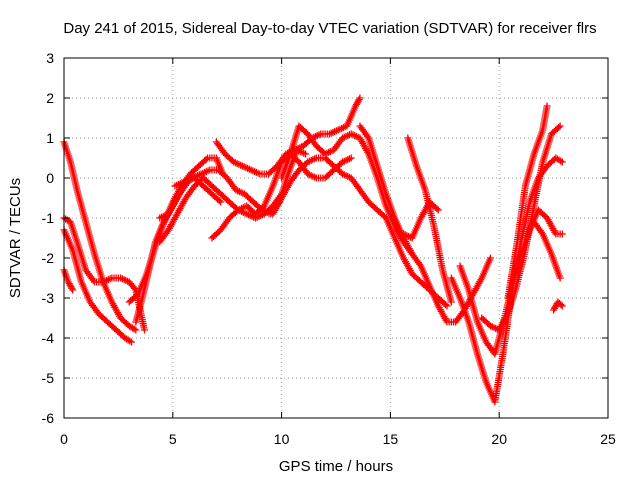  I want to click on y-tick-label: 1, so click(50, 138).